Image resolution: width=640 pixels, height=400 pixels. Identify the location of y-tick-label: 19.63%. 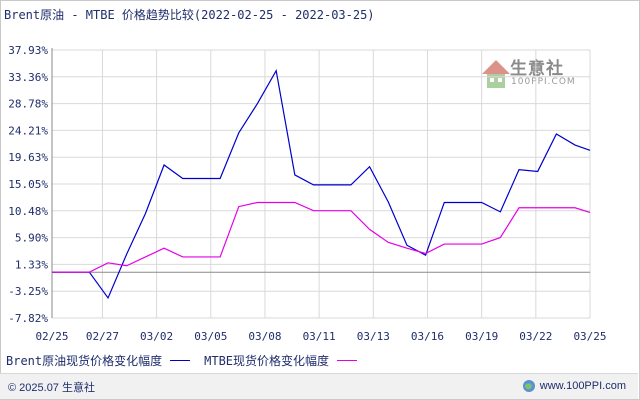
(28, 157).